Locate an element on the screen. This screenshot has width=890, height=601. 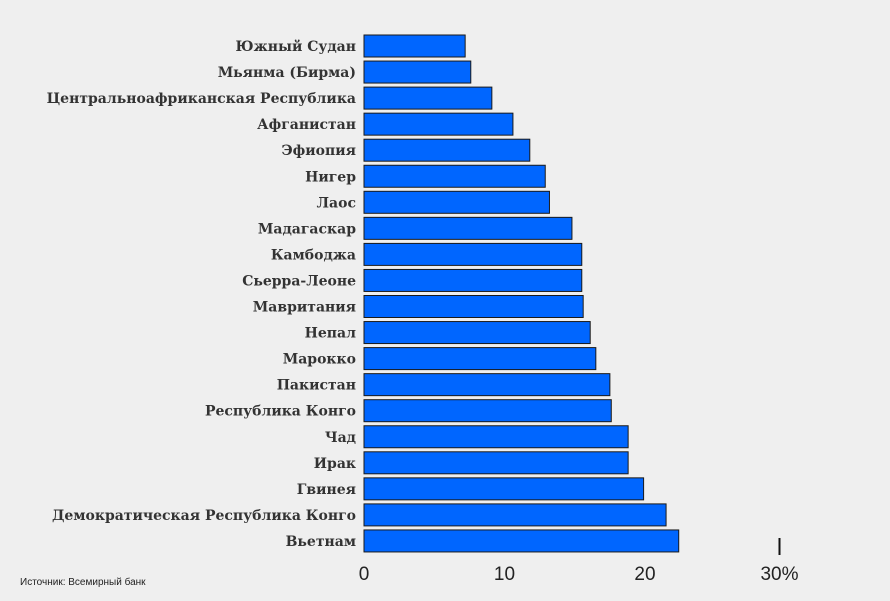
category-label: Лаос is located at coordinates (336, 203).